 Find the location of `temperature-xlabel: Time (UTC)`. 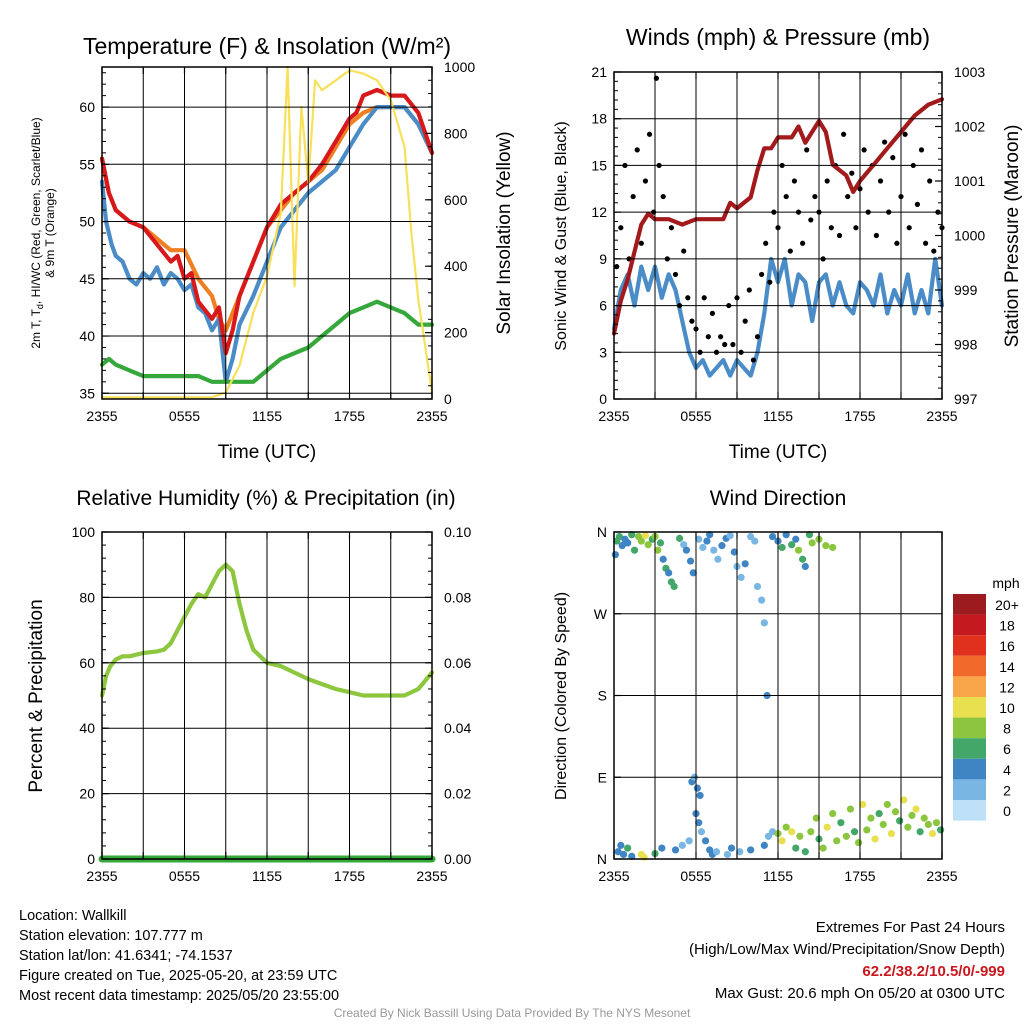

temperature-xlabel: Time (UTC) is located at coordinates (267, 452).